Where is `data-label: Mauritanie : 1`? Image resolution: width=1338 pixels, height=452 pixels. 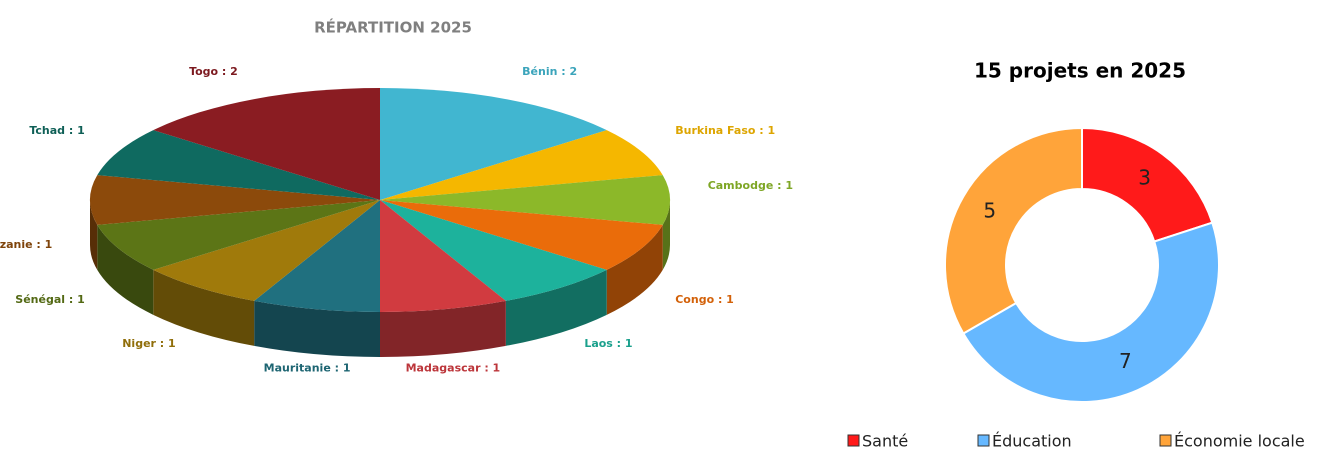
data-label: Mauritanie : 1 is located at coordinates (307, 367).